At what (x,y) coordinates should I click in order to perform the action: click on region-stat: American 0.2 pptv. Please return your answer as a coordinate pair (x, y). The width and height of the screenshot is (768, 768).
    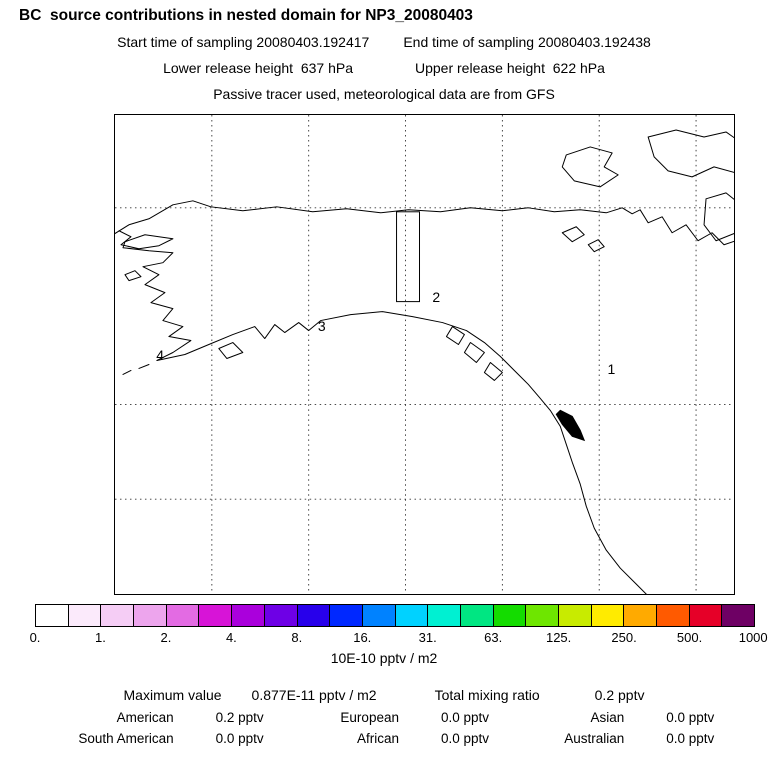
    Looking at the image, I should click on (158, 717).